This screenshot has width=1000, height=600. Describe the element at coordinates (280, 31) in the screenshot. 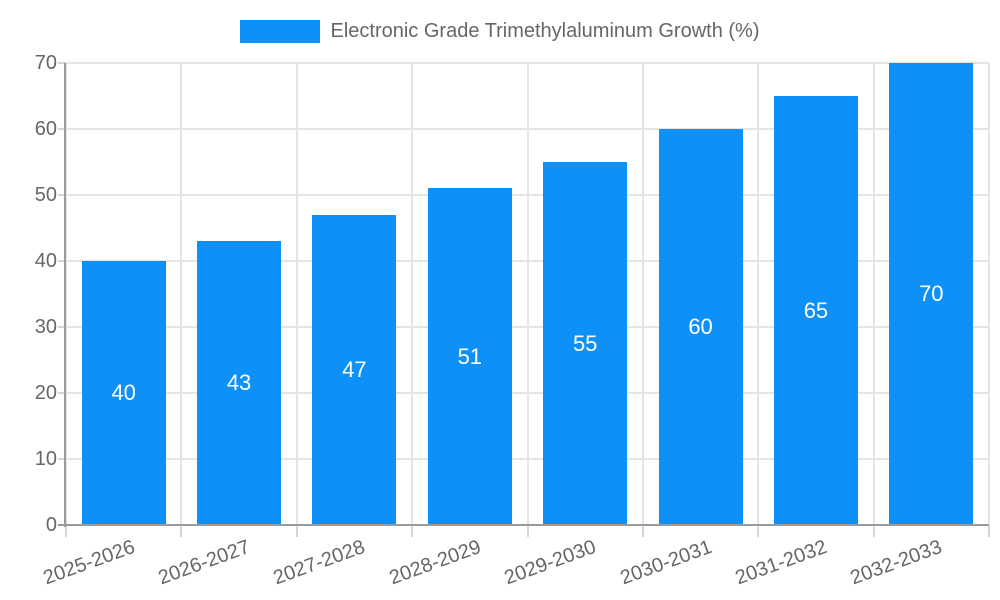

I see `legend-swatch` at that location.